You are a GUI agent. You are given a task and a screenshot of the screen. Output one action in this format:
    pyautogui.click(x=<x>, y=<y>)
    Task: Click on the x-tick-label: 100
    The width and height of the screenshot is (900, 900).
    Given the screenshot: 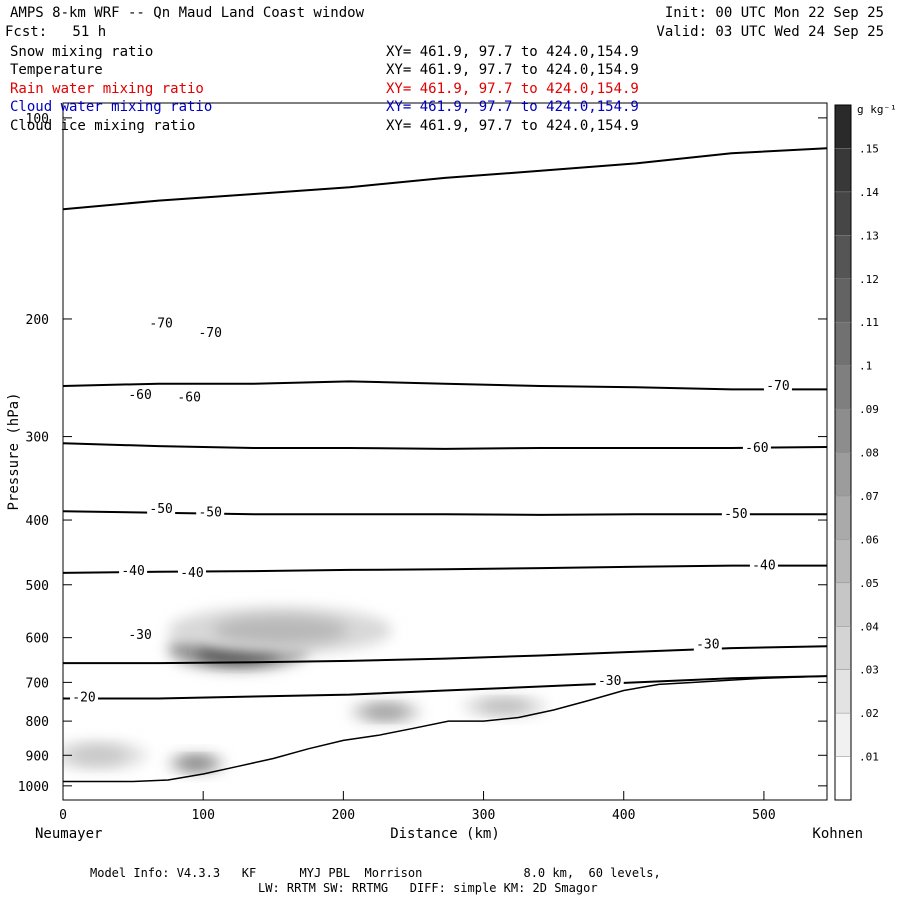 What is the action you would take?
    pyautogui.click(x=202, y=815)
    